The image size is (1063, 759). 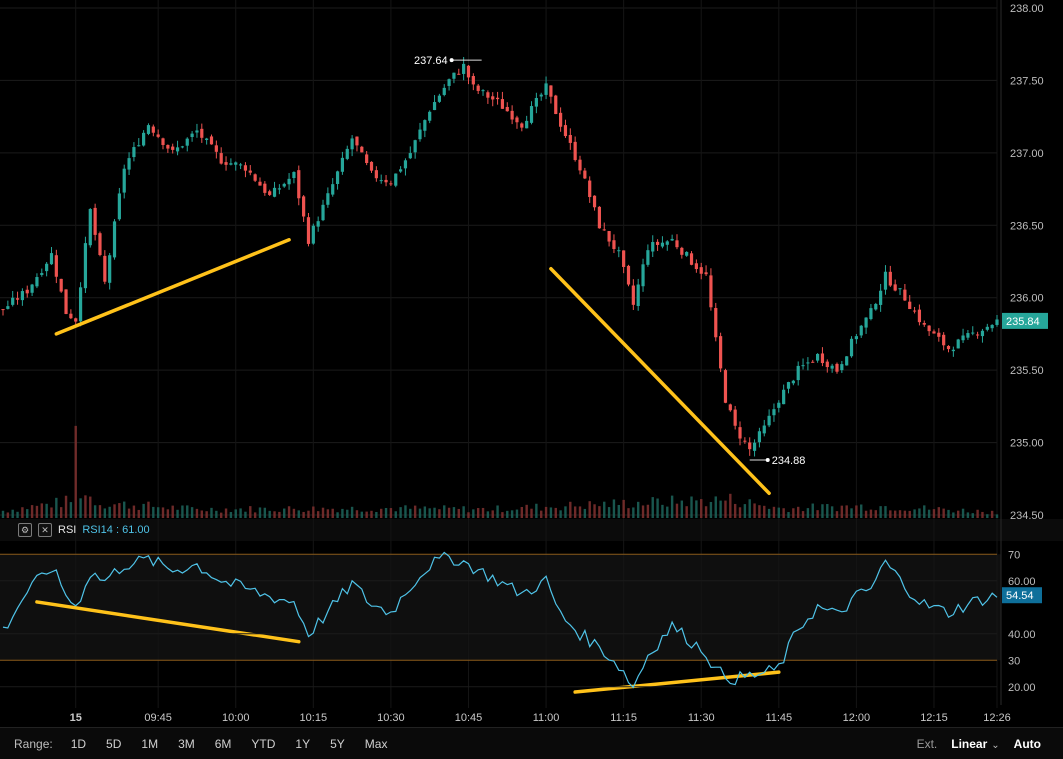 What do you see at coordinates (303, 743) in the screenshot?
I see `range-1y-button: 1Y` at bounding box center [303, 743].